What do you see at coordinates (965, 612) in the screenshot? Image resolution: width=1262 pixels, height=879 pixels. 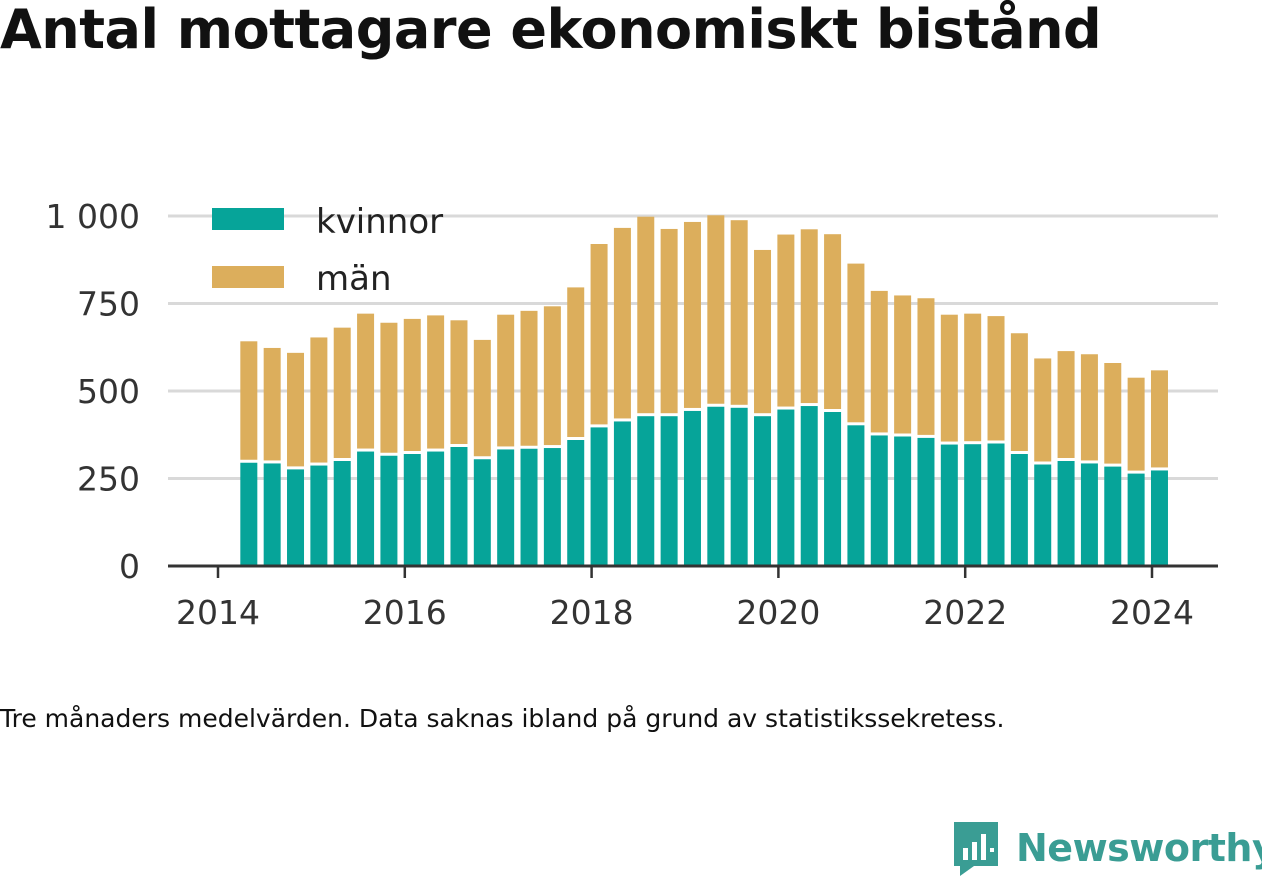 I see `x-tick-label: 2022` at bounding box center [965, 612].